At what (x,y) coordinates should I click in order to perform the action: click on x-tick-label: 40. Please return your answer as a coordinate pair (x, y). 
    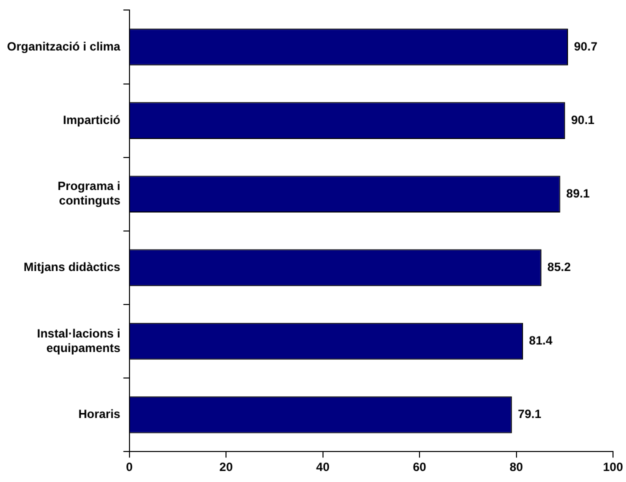
    Looking at the image, I should click on (323, 467).